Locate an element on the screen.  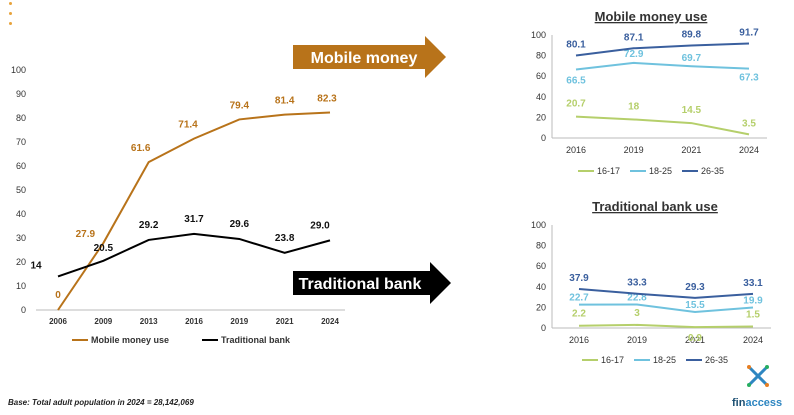
data-label: 79.4 is located at coordinates (240, 105).